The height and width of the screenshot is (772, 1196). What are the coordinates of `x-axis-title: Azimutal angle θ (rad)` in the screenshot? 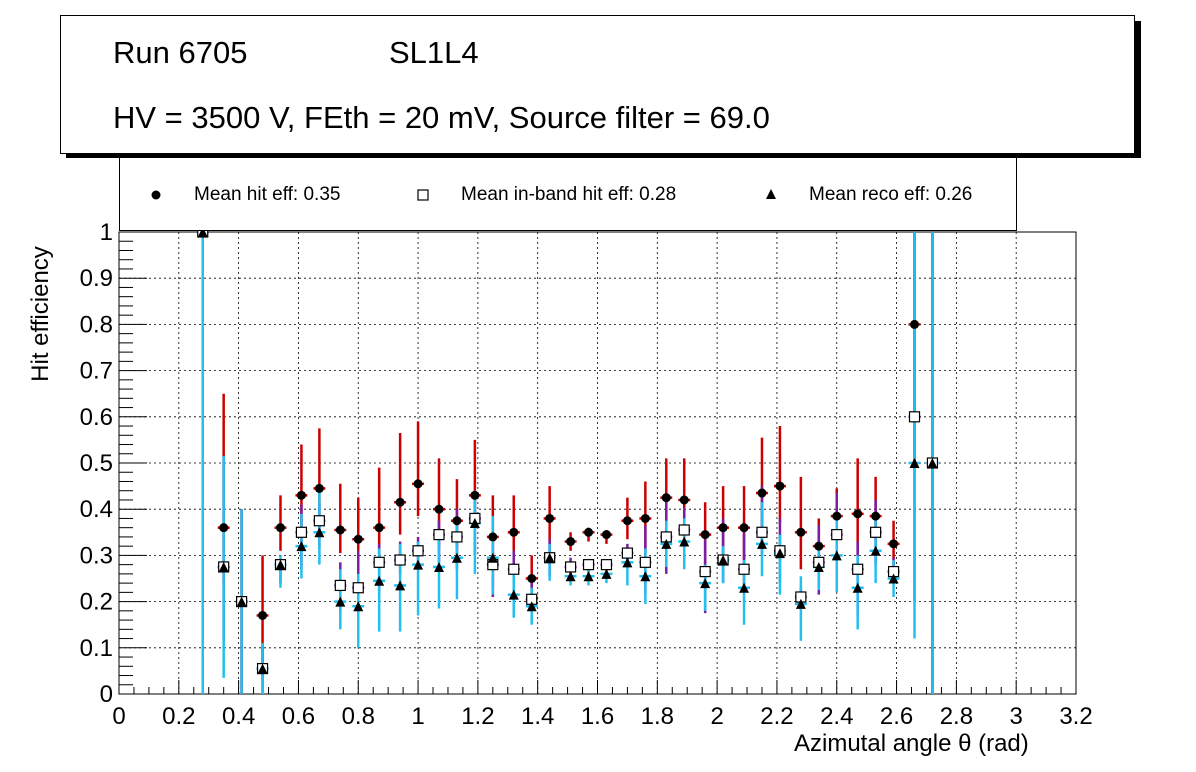 It's located at (911, 743).